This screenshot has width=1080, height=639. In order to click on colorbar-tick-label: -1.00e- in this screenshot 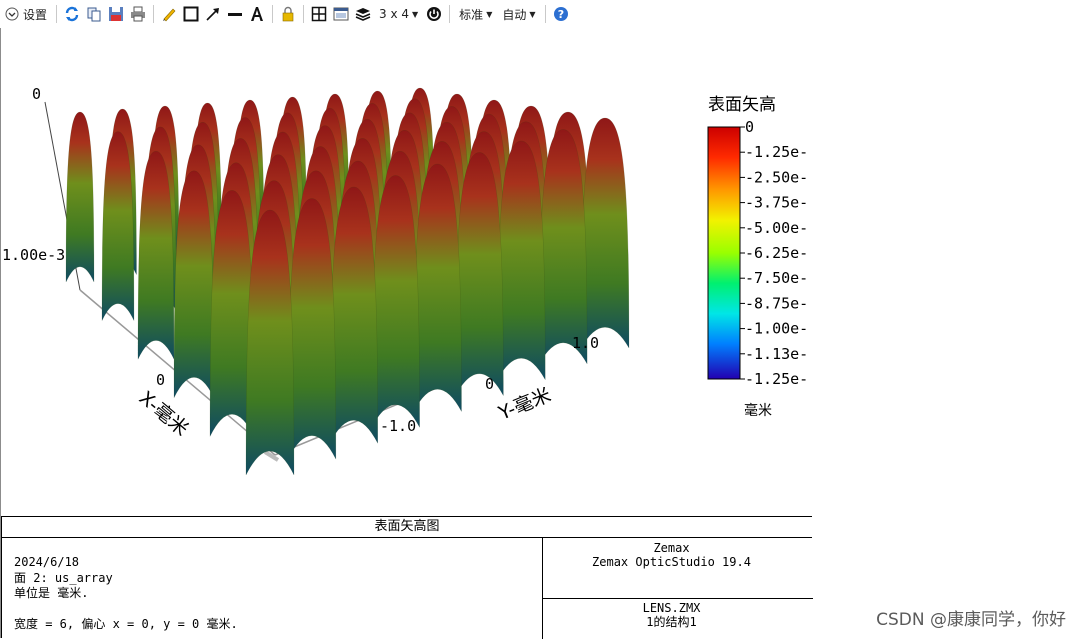, I will do `click(776, 329)`.